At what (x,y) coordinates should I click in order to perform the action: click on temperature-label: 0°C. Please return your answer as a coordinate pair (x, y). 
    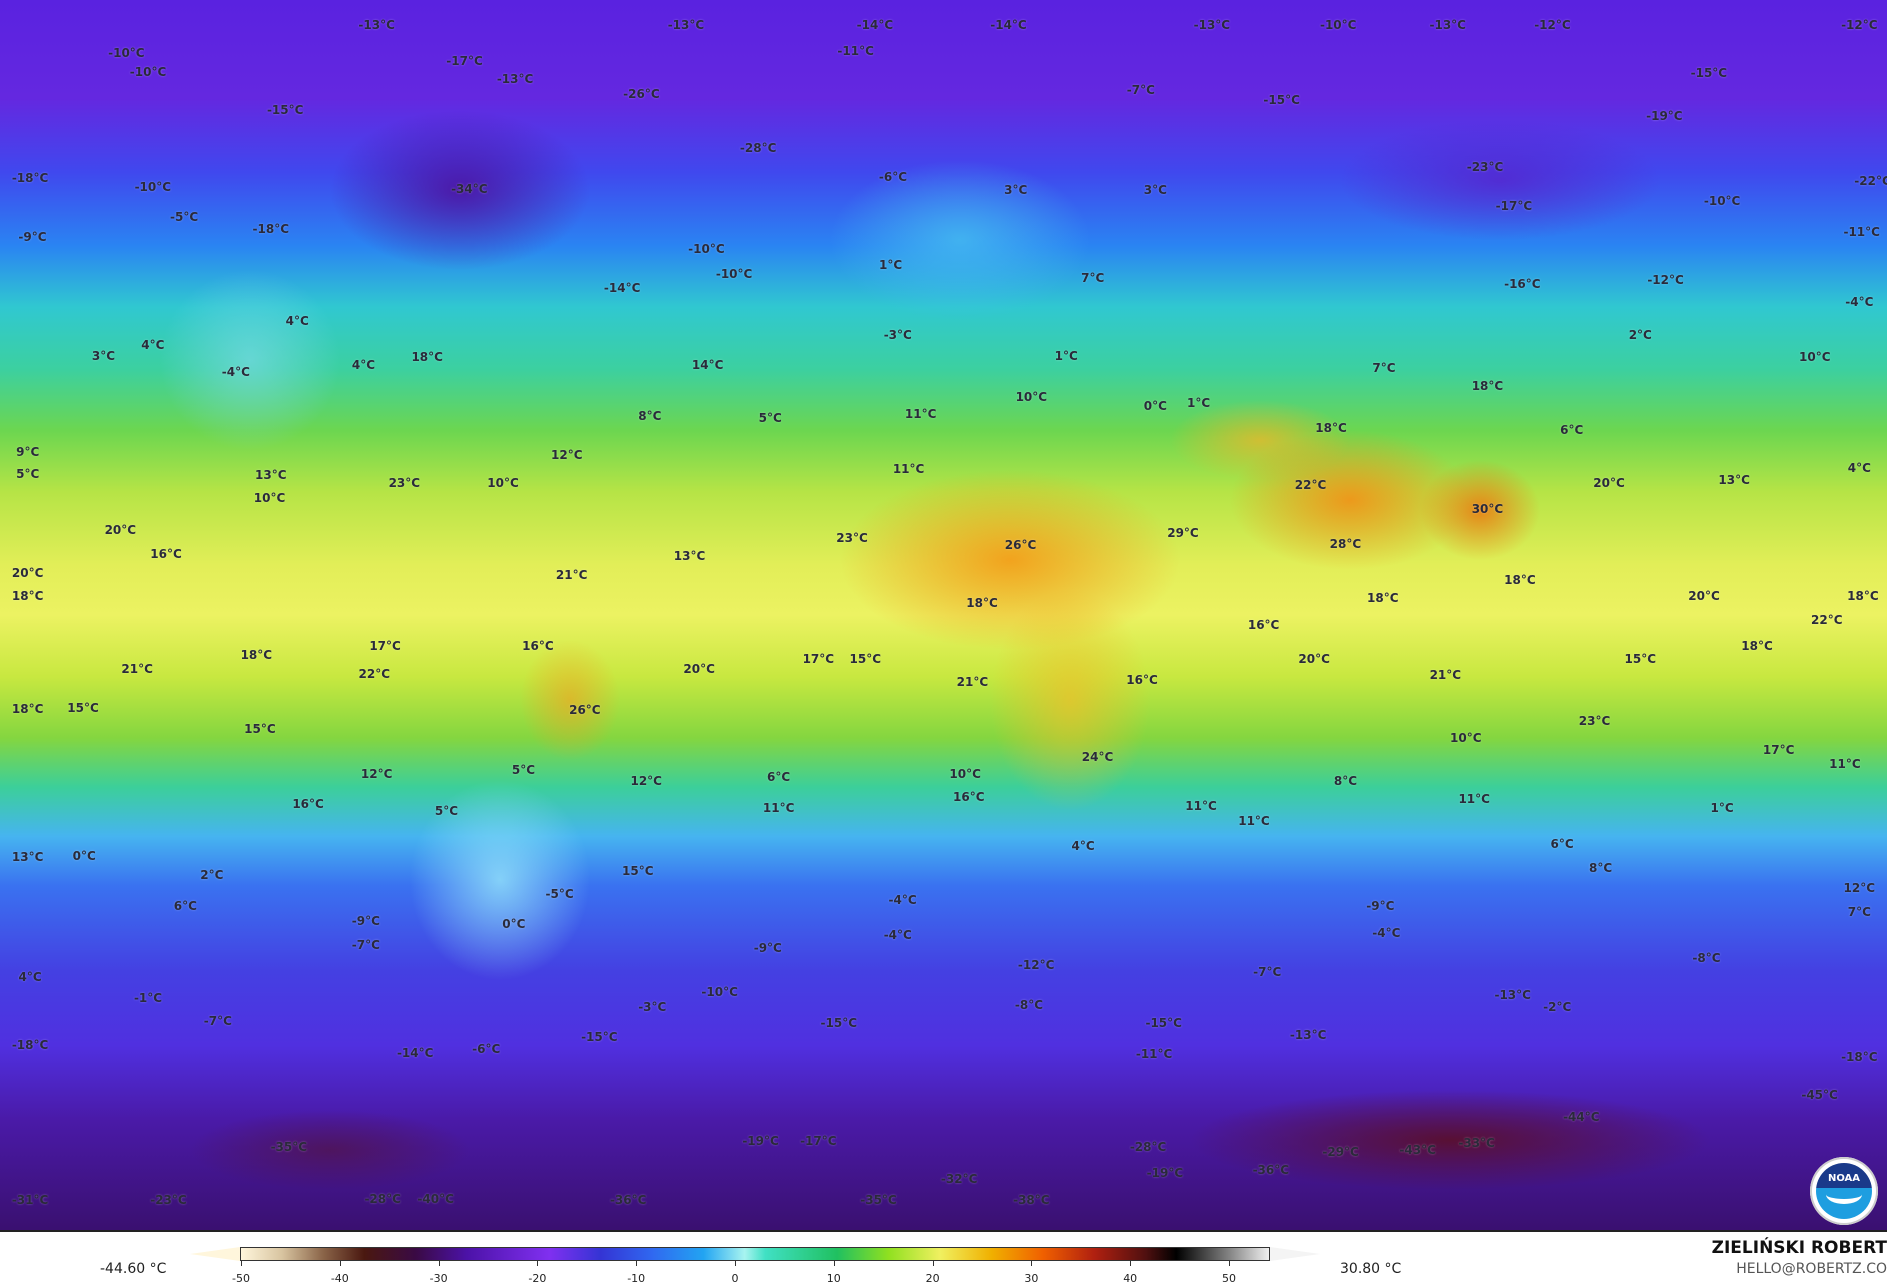
    Looking at the image, I should click on (514, 924).